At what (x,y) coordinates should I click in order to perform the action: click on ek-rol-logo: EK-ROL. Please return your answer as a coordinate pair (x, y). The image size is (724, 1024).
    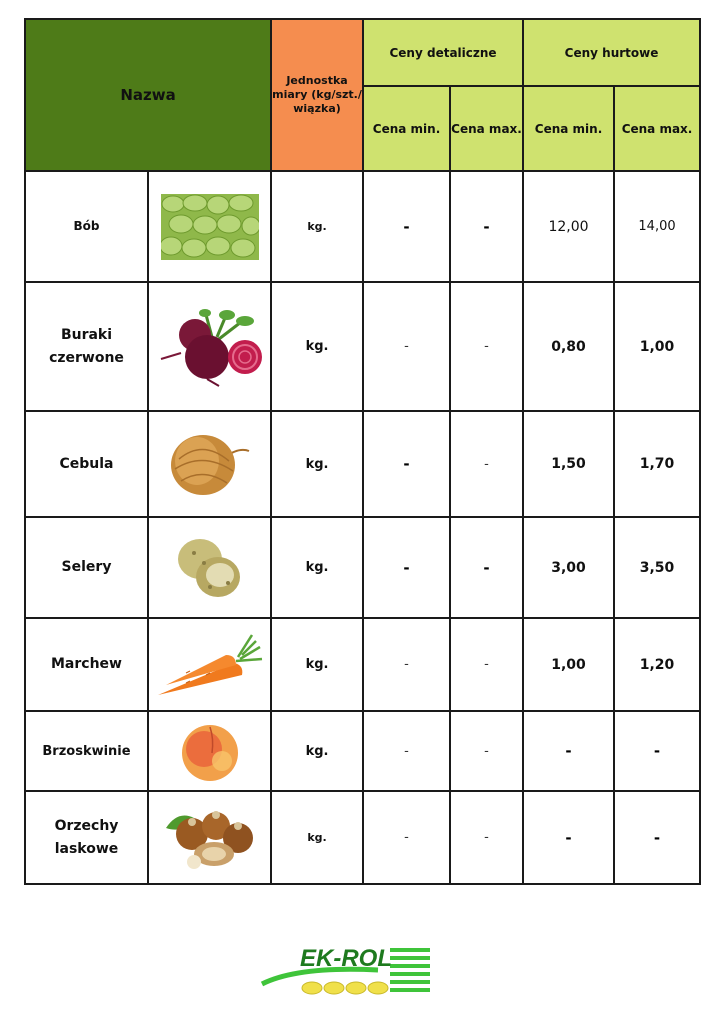
    Looking at the image, I should click on (346, 970).